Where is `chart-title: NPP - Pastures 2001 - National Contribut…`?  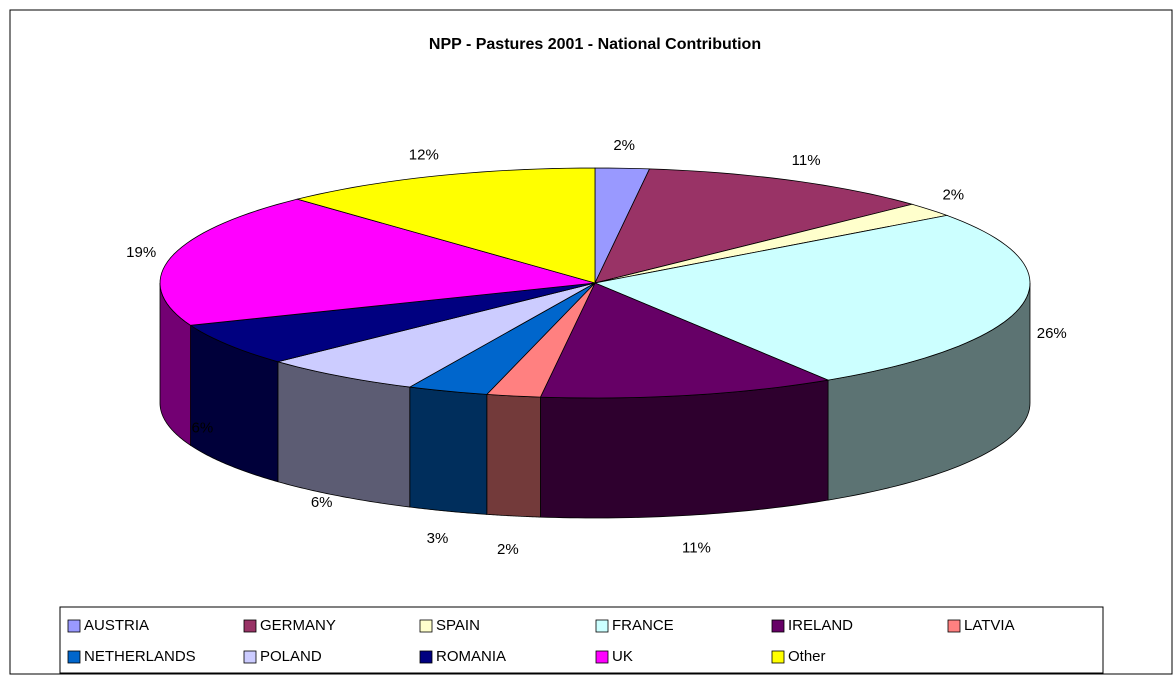
chart-title: NPP - Pastures 2001 - National Contribut… is located at coordinates (595, 44).